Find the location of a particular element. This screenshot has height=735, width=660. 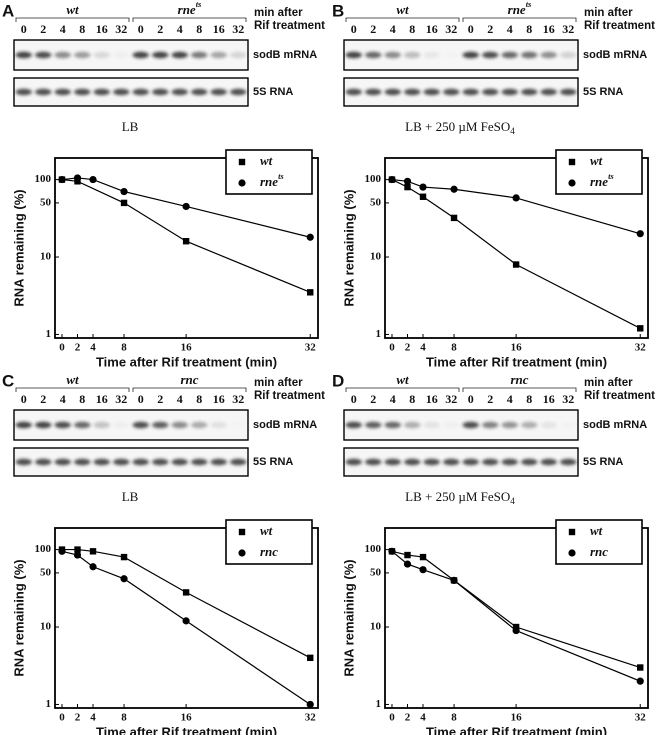

legend-label: wt is located at coordinates (596, 160).